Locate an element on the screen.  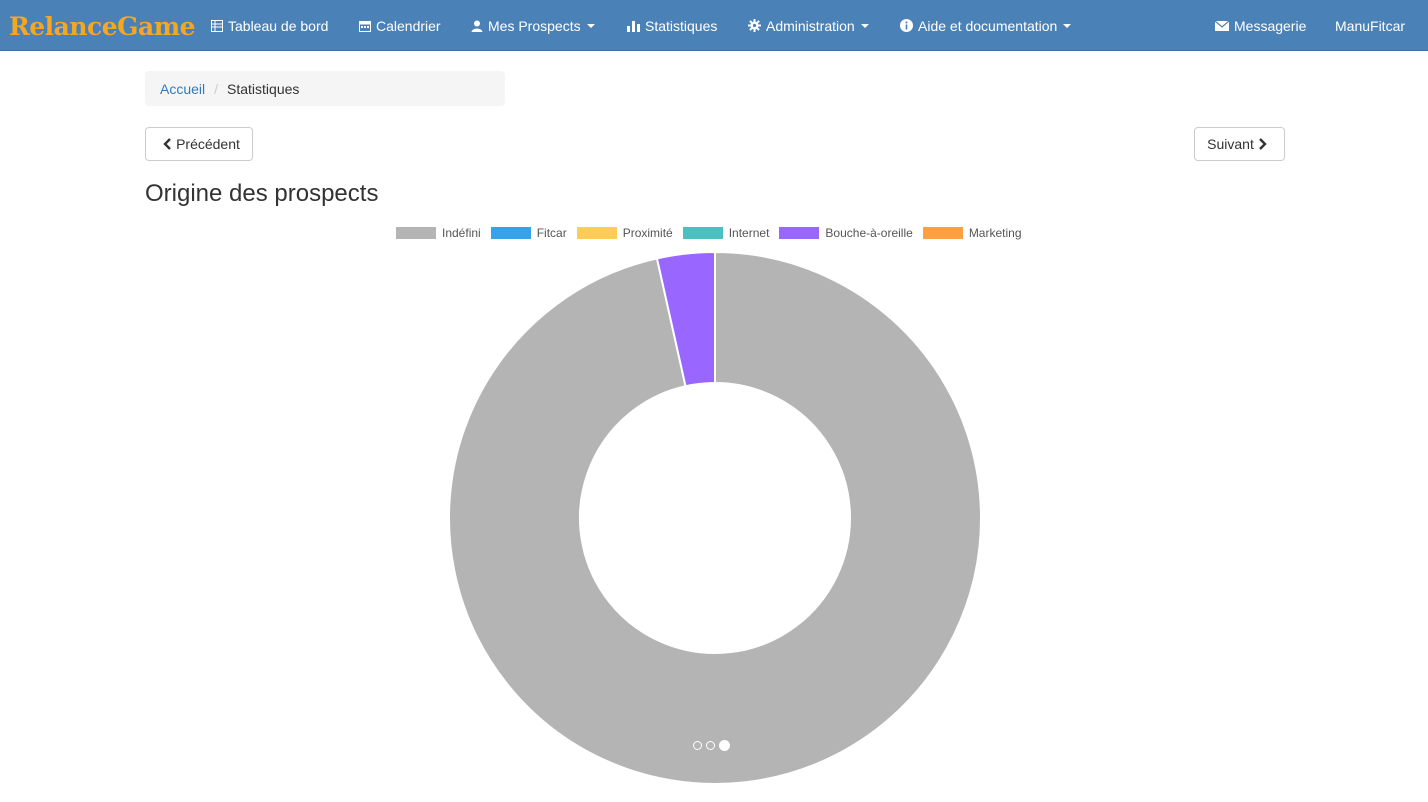
breadcrumb: Accueil / Statistiques is located at coordinates (325, 88).